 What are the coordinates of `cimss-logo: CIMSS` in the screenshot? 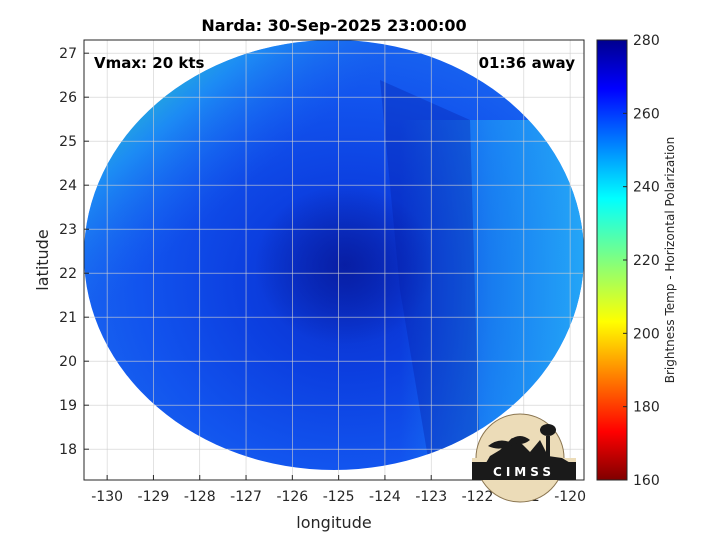 It's located at (524, 458).